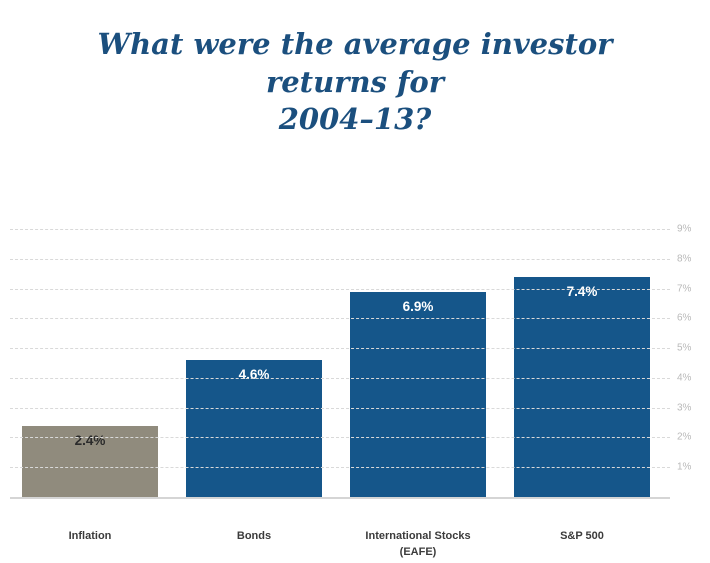 The width and height of the screenshot is (710, 563). Describe the element at coordinates (340, 259) in the screenshot. I see `gridline-8%` at that location.